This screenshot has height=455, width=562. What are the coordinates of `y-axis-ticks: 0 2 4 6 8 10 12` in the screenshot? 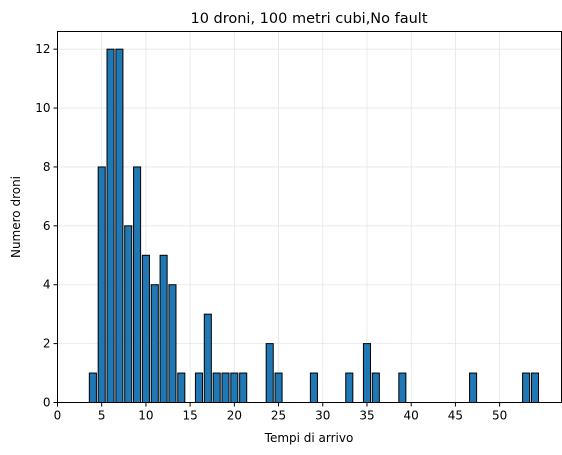 It's located at (46, 226).